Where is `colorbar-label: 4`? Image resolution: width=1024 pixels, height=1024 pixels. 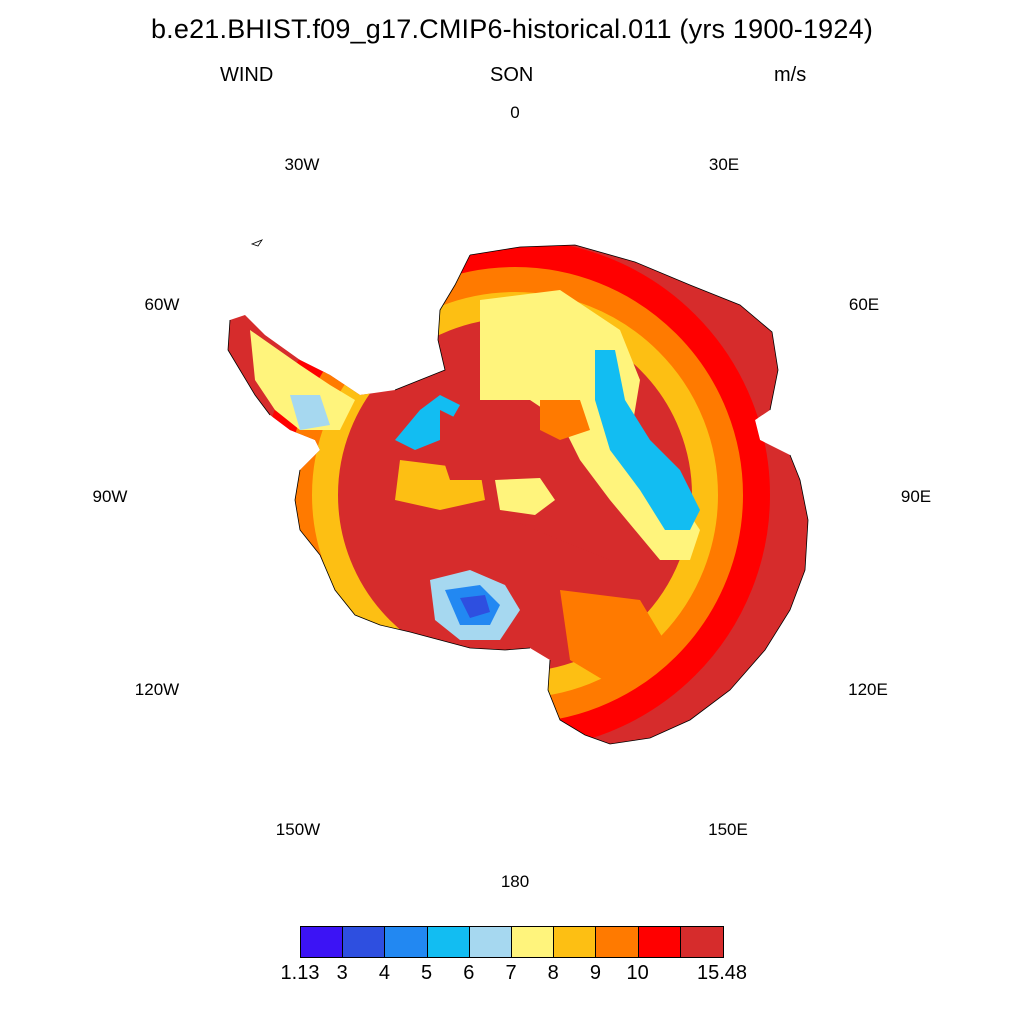
colorbar-label: 4 is located at coordinates (384, 973).